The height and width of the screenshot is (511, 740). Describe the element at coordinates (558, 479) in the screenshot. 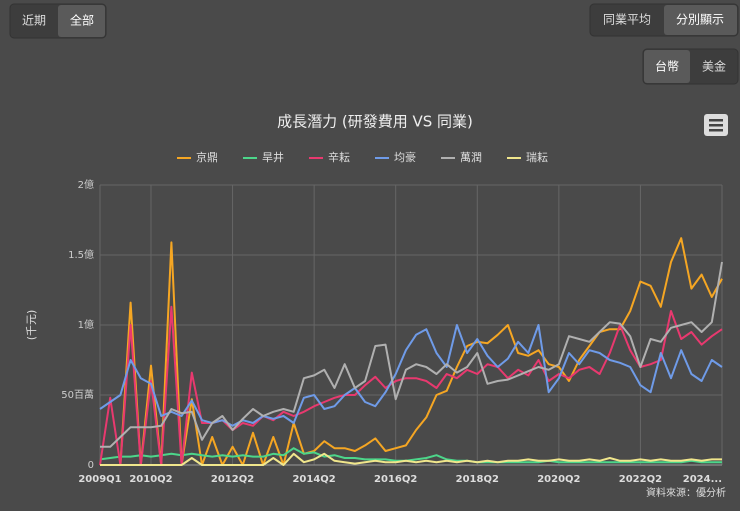

I see `x-tick-label: 2020Q2` at that location.